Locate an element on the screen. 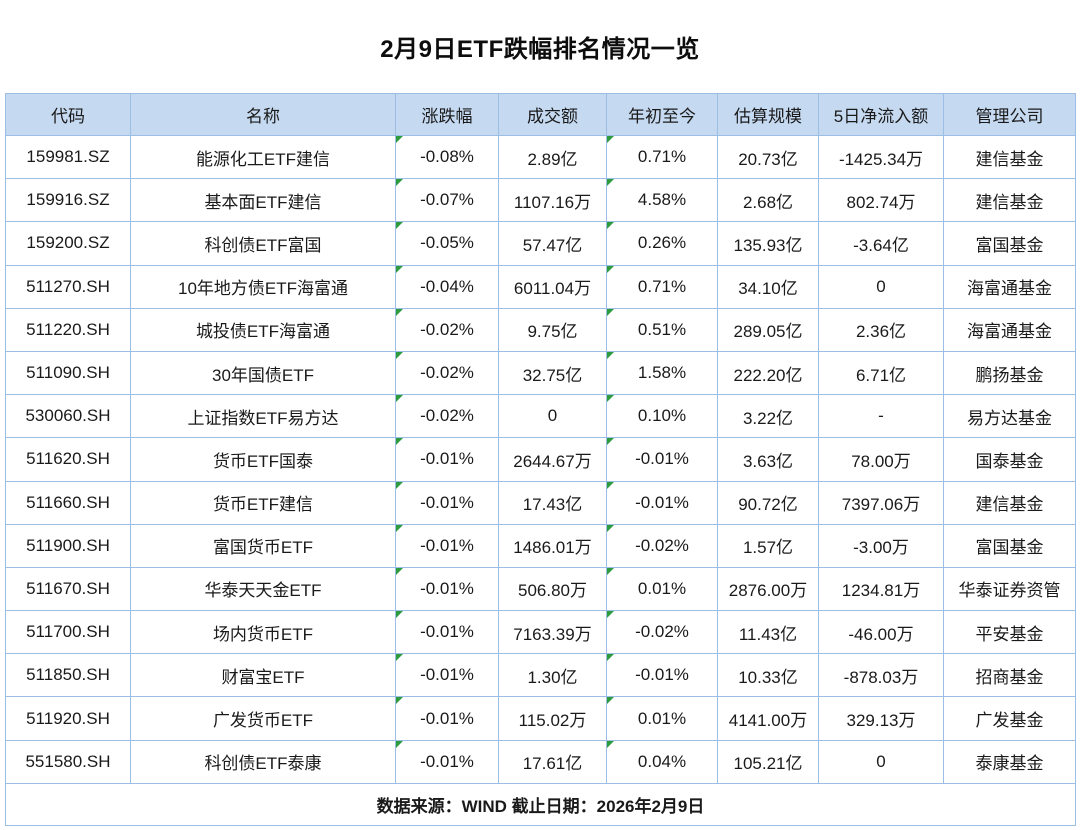 This screenshot has width=1080, height=830. cell-inflow: -878.03万 is located at coordinates (881, 675).